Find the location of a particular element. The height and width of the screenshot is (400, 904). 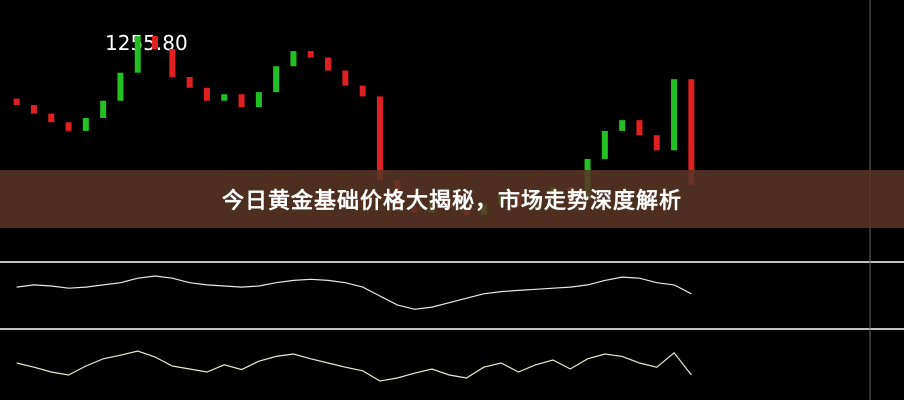

banner: 今日黄金基础价格大揭秘，市场走势深度解析 is located at coordinates (452, 199).